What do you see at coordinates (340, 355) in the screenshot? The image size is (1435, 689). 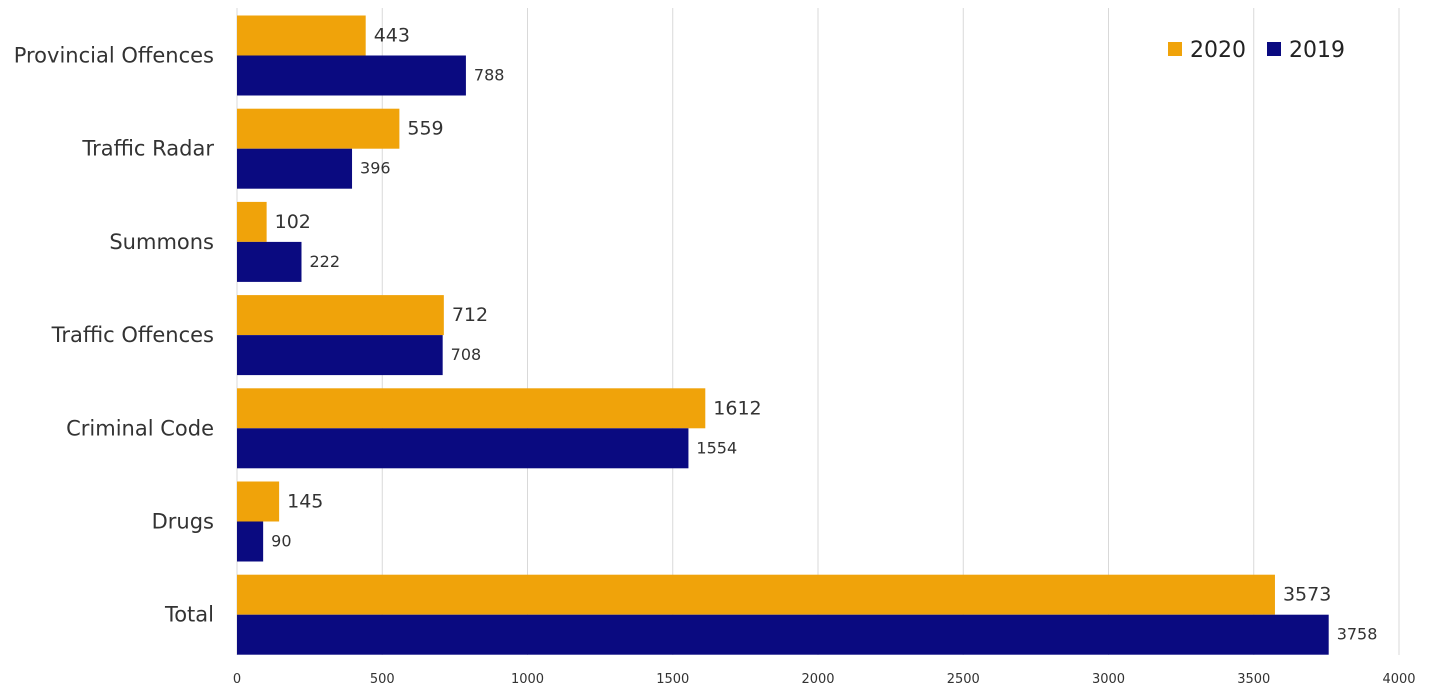 I see `bar-2019-traffic-offences` at bounding box center [340, 355].